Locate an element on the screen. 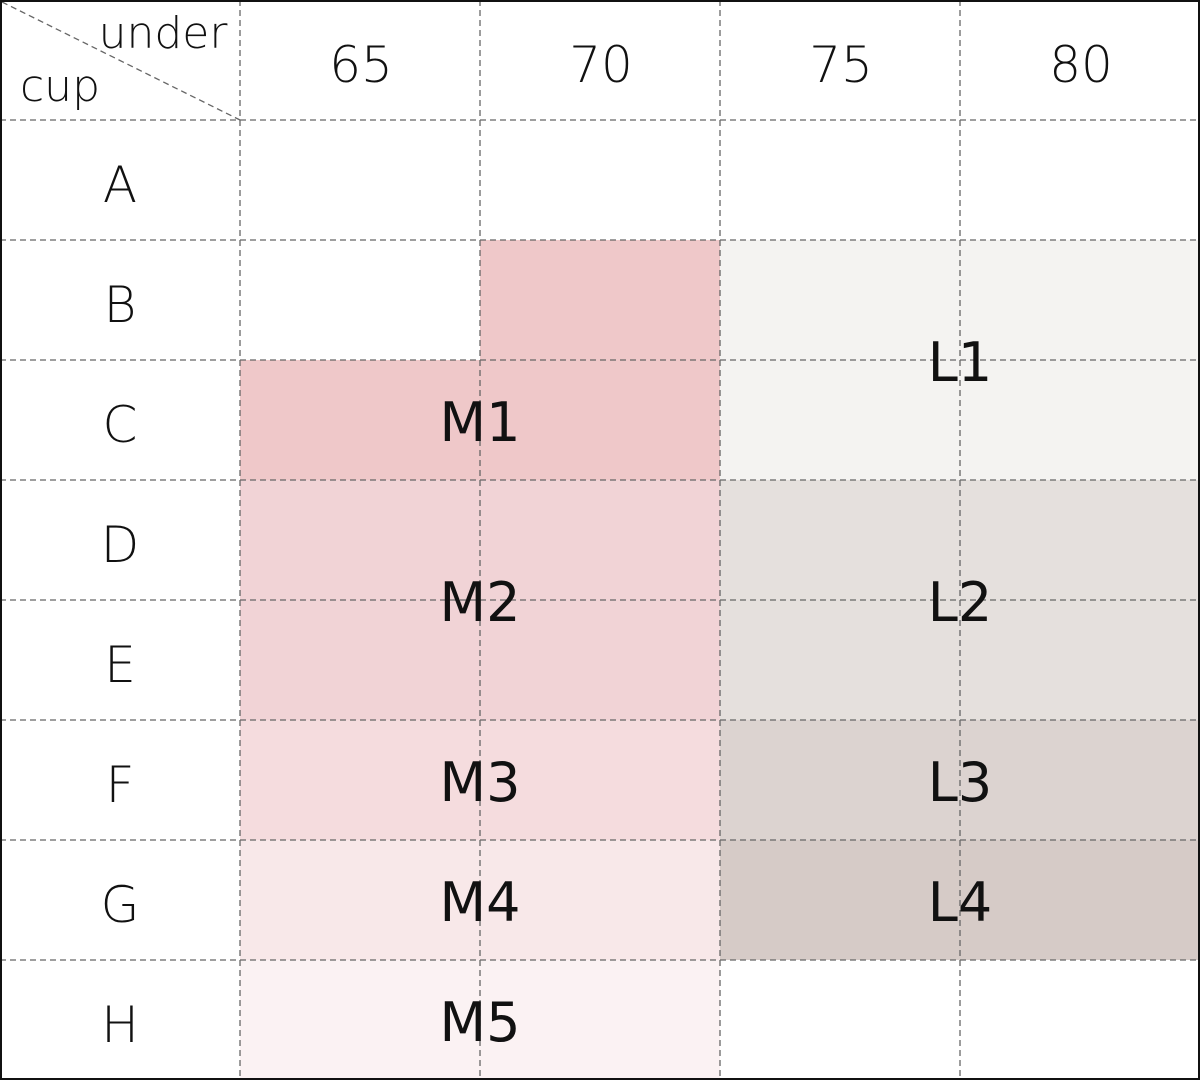  zone-label-l4: L4 is located at coordinates (960, 902).